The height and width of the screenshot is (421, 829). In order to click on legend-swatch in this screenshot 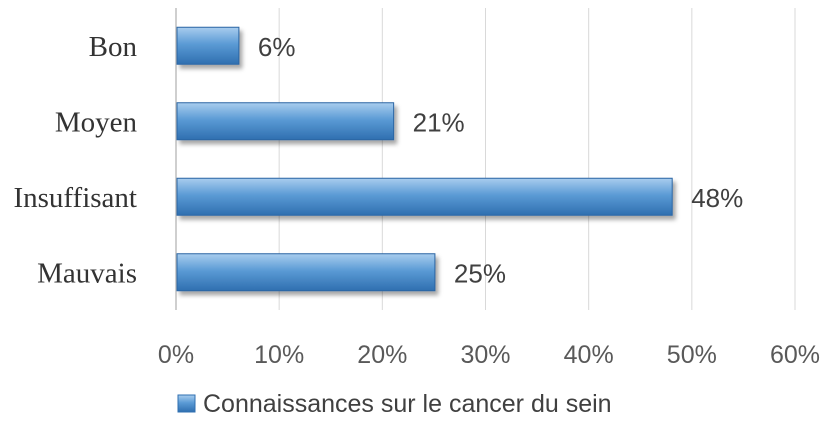, I will do `click(186, 403)`.